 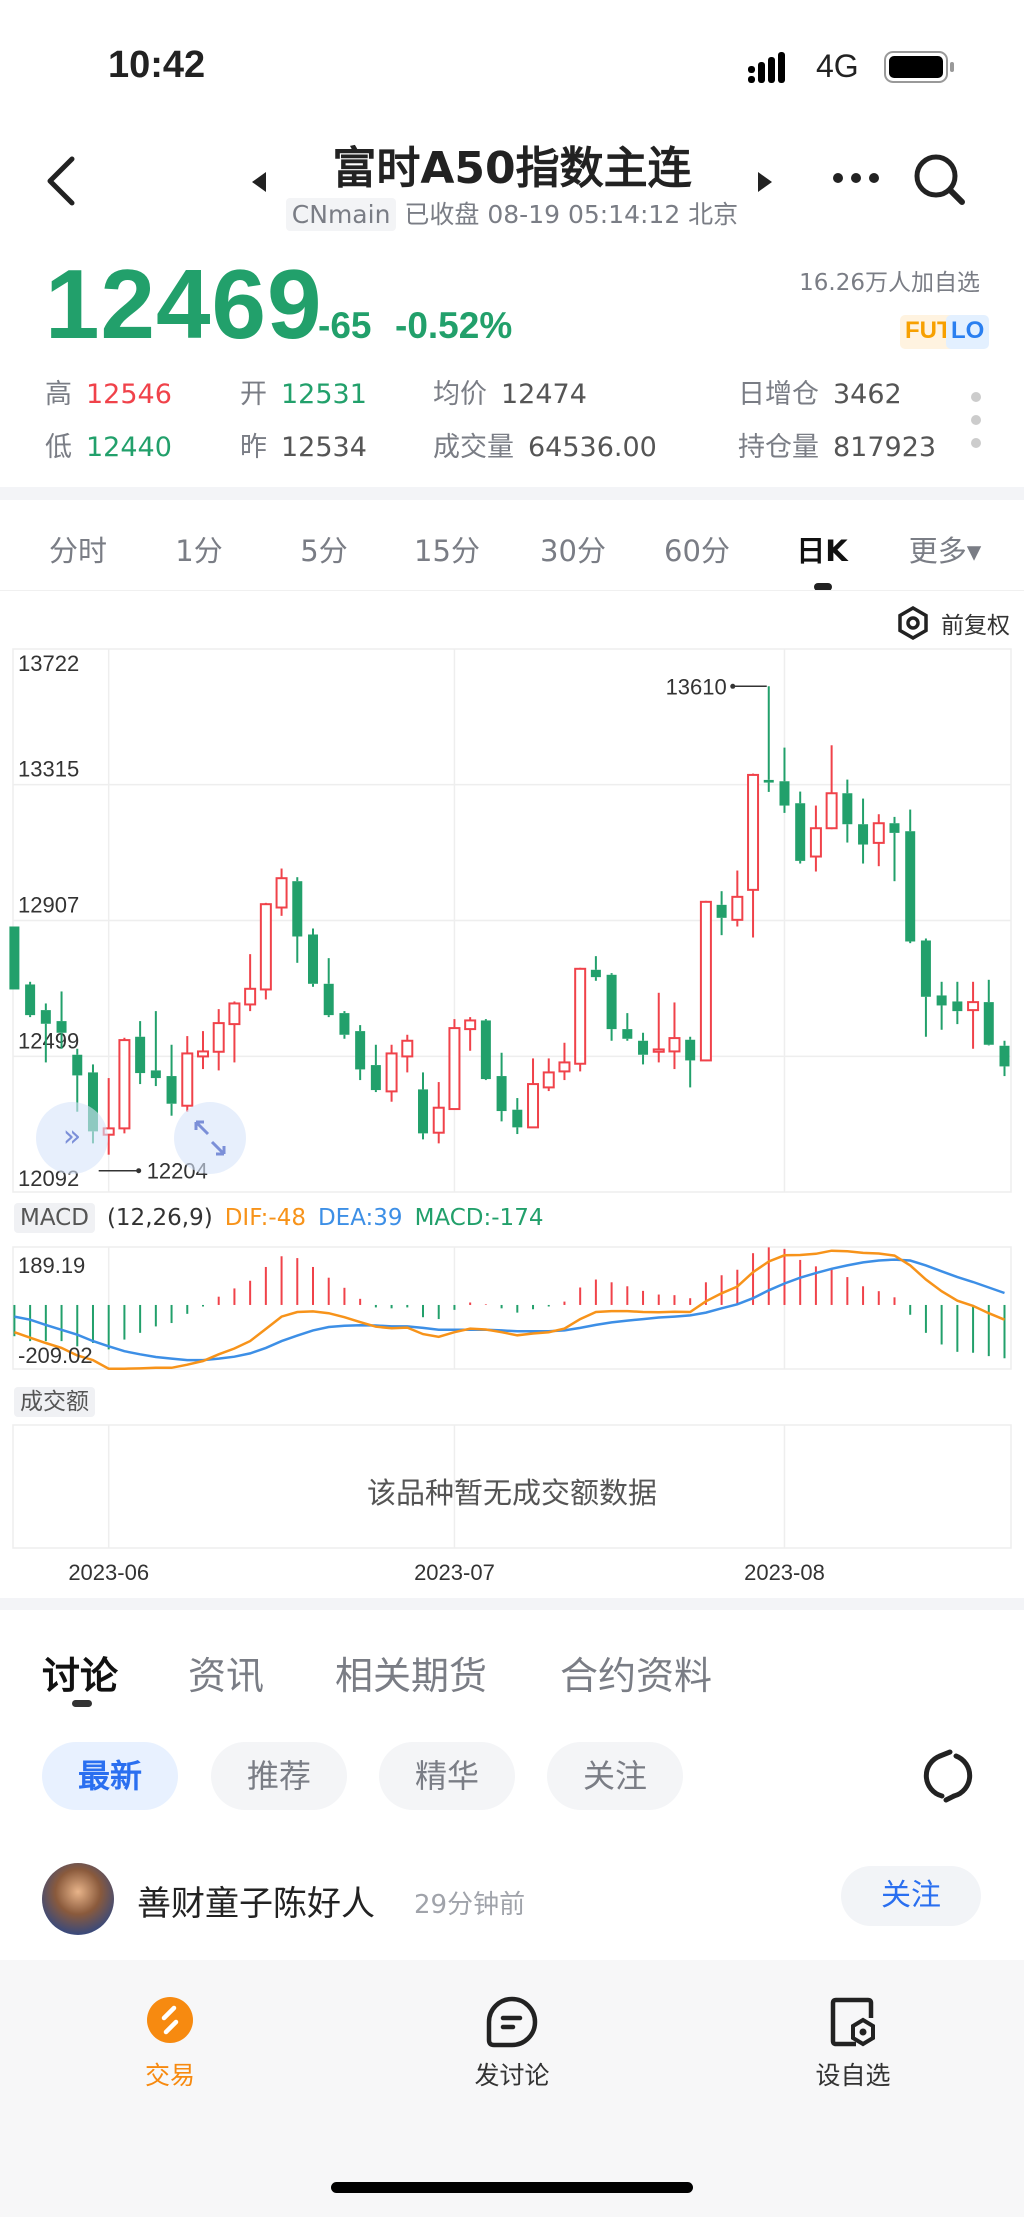 I want to click on nav-trade: 交易, so click(x=170, y=2075).